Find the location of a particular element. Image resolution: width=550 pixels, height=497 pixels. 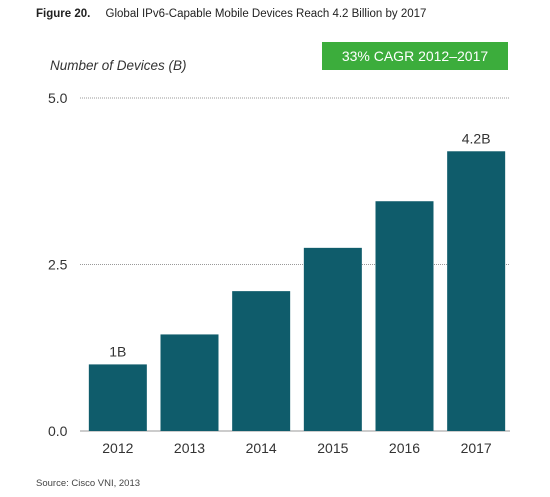

x-tick-label: 2014 is located at coordinates (261, 448).